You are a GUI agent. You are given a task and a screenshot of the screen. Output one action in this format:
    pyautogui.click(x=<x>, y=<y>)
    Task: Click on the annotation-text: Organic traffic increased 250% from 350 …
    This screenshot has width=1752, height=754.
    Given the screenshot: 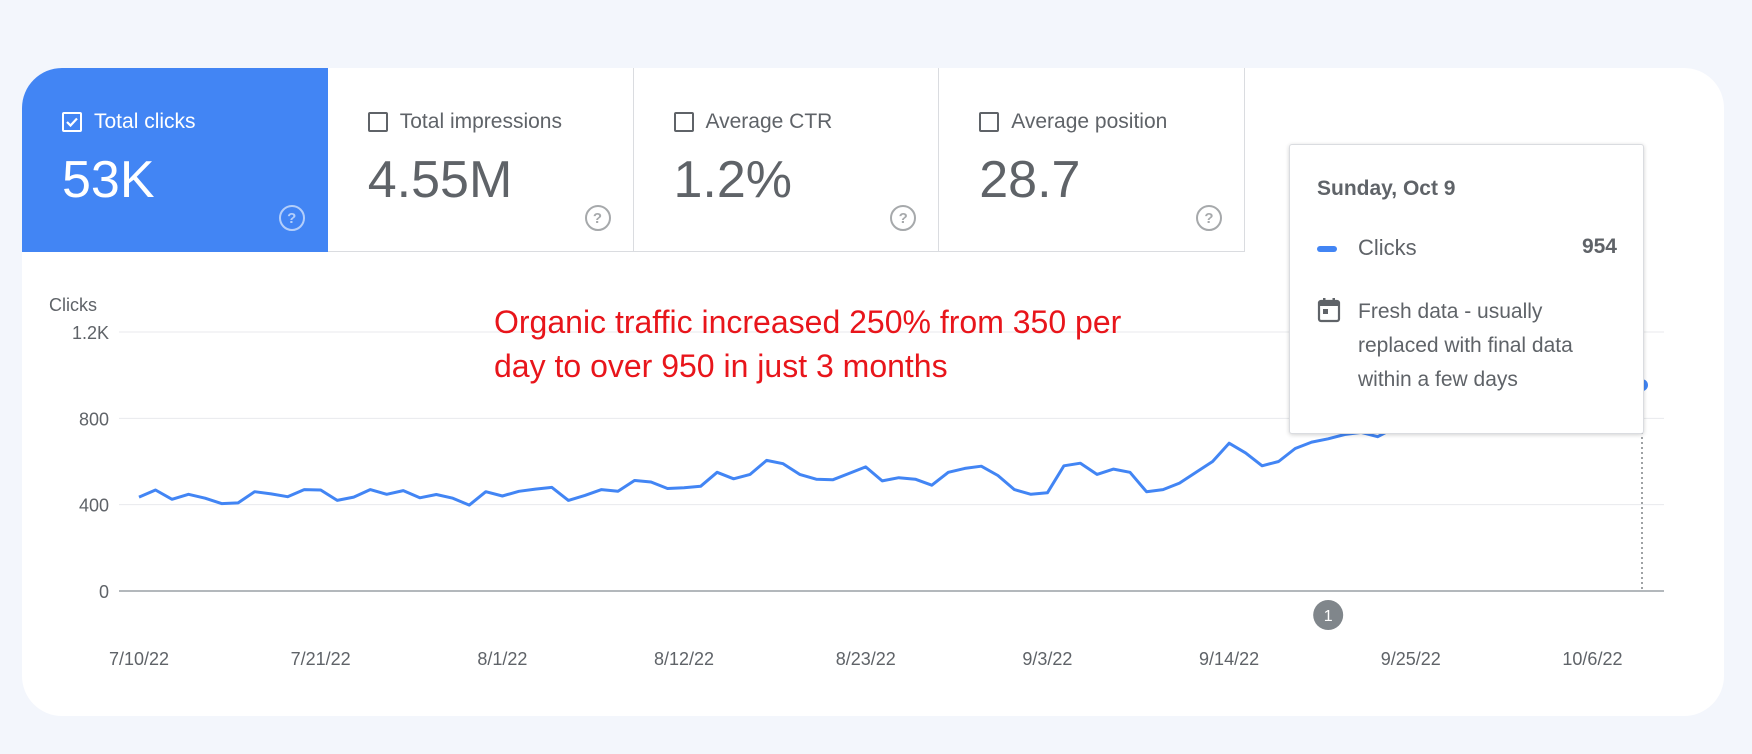 What is the action you would take?
    pyautogui.click(x=808, y=344)
    